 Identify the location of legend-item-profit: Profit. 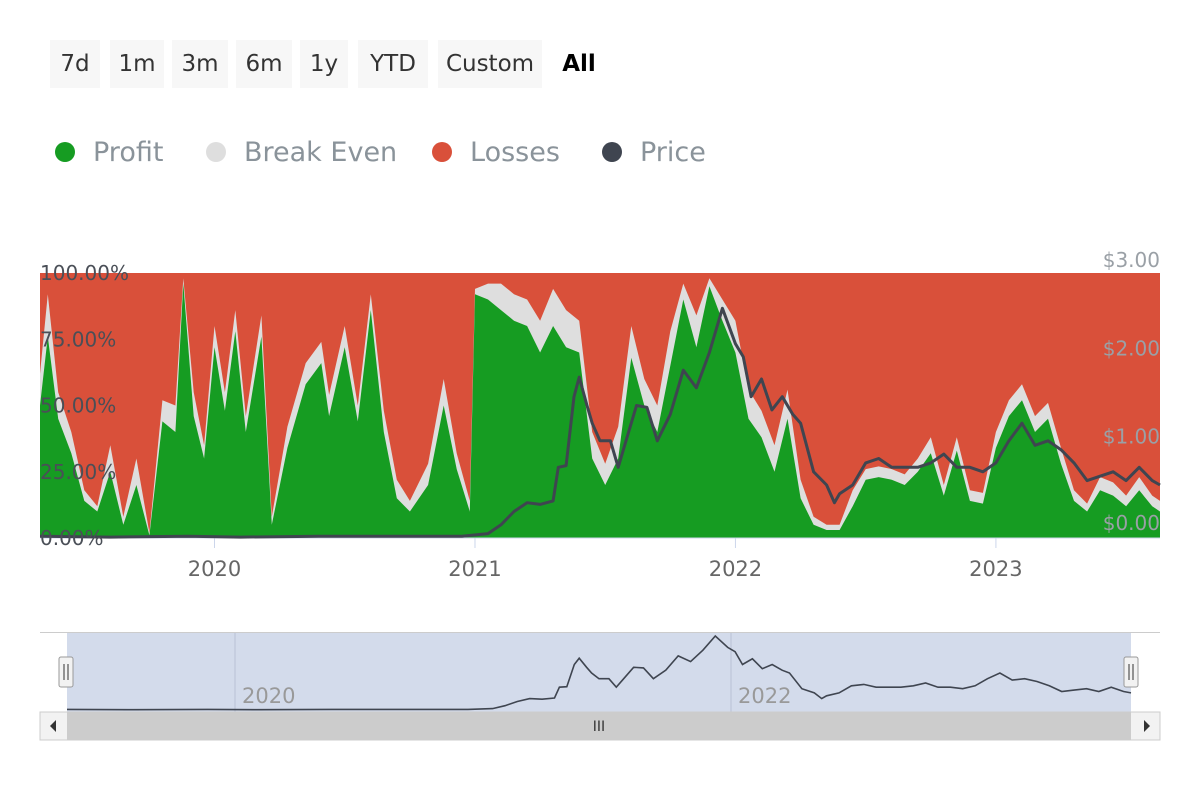
(109, 152).